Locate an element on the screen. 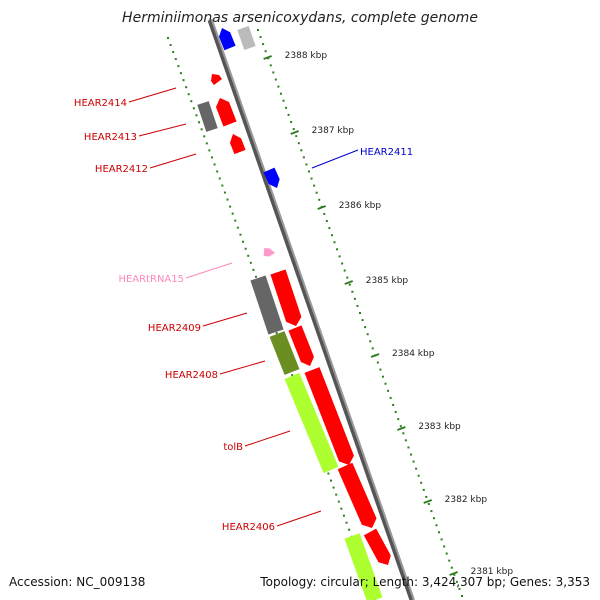 The width and height of the screenshot is (600, 600). gene-hear2408 is located at coordinates (284, 353).